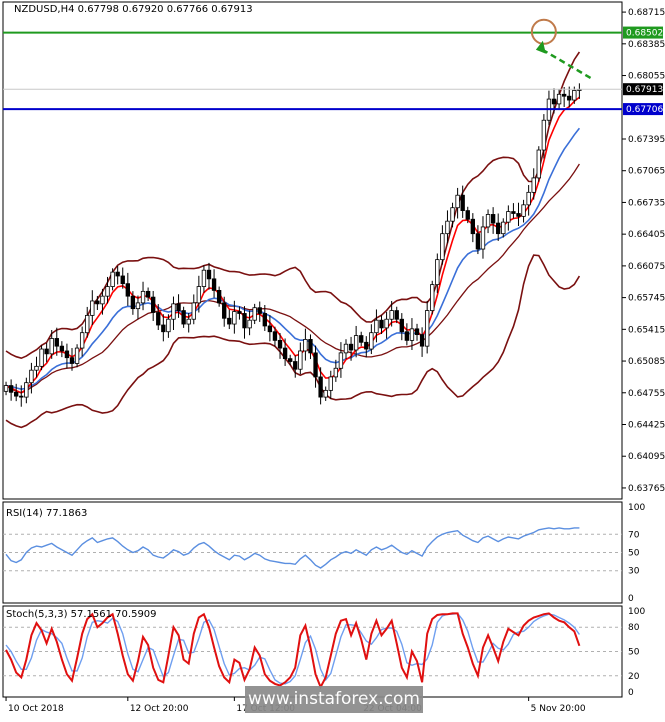 The width and height of the screenshot is (665, 722). What do you see at coordinates (165, 9) in the screenshot?
I see `ohlc-values: 0.67798 0.67920 0.67766 0.67913` at bounding box center [165, 9].